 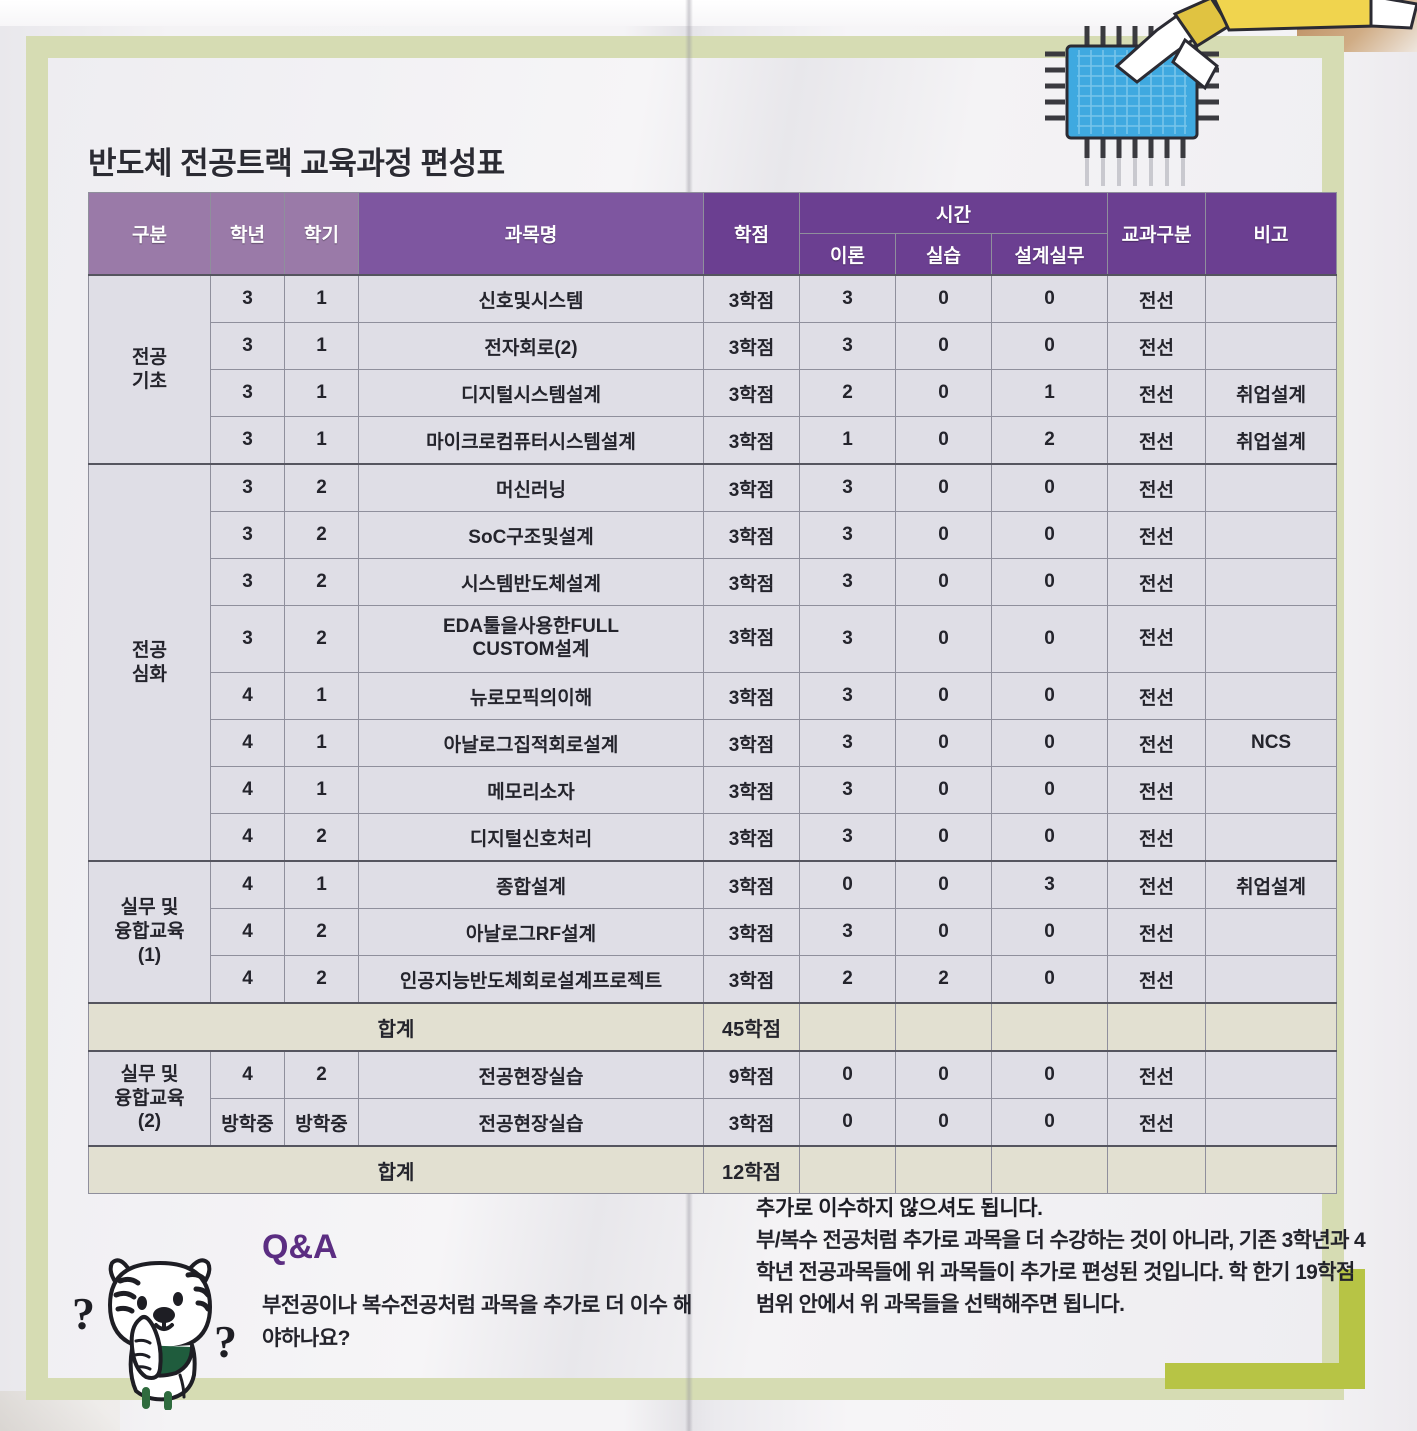 What do you see at coordinates (943, 254) in the screenshot?
I see `col-header-lab: 실습` at bounding box center [943, 254].